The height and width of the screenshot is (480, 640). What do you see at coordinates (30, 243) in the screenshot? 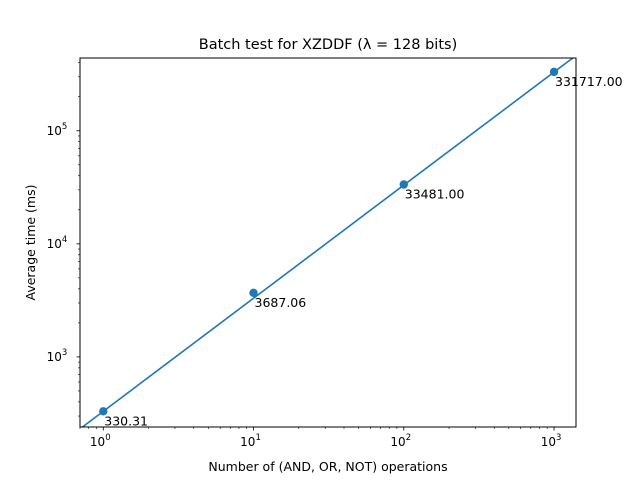
I see `y-axis-label: Average time (ms)` at bounding box center [30, 243].